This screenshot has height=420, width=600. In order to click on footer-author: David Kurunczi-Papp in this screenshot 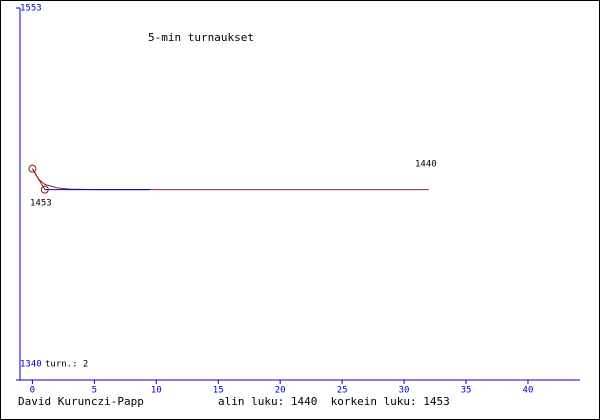, I will do `click(81, 401)`.